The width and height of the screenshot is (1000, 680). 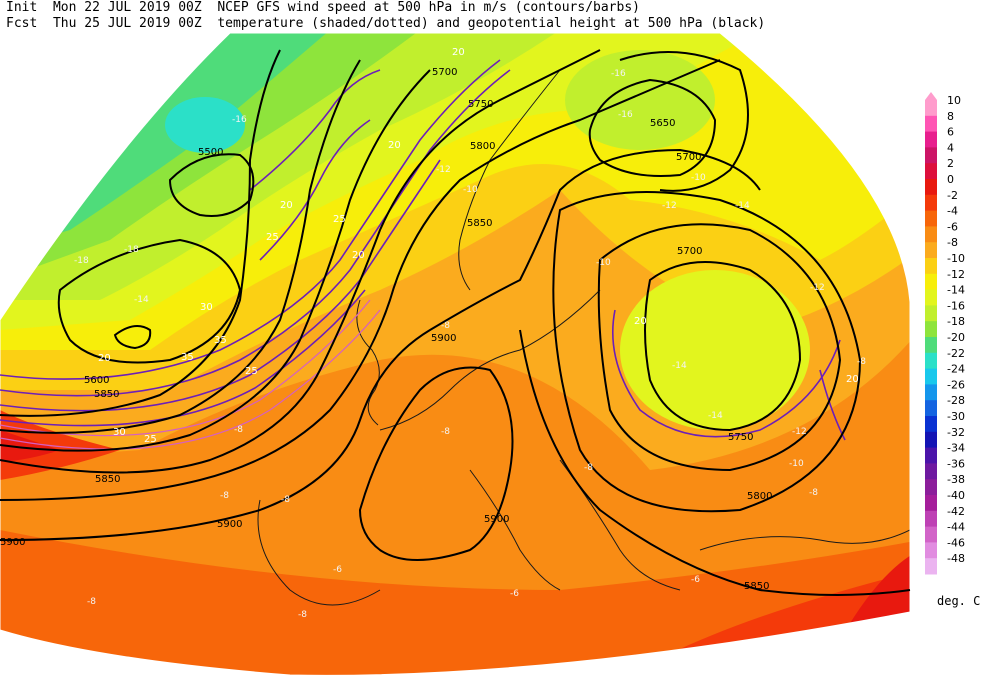 I want to click on colorbar-tick-label: -28, so click(x=956, y=400).